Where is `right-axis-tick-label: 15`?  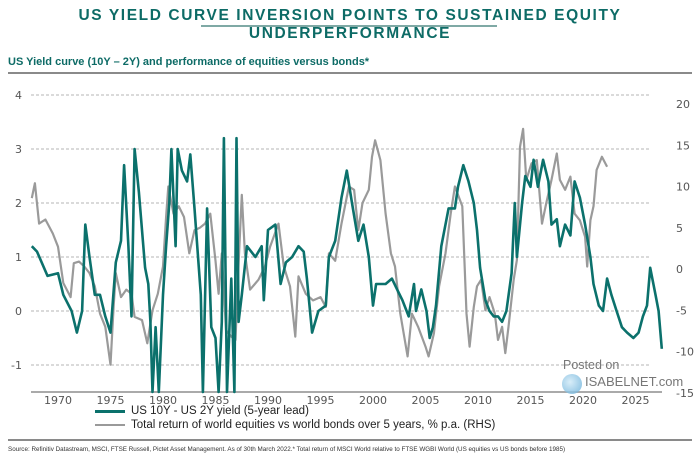
right-axis-tick-label: 15 is located at coordinates (683, 145).